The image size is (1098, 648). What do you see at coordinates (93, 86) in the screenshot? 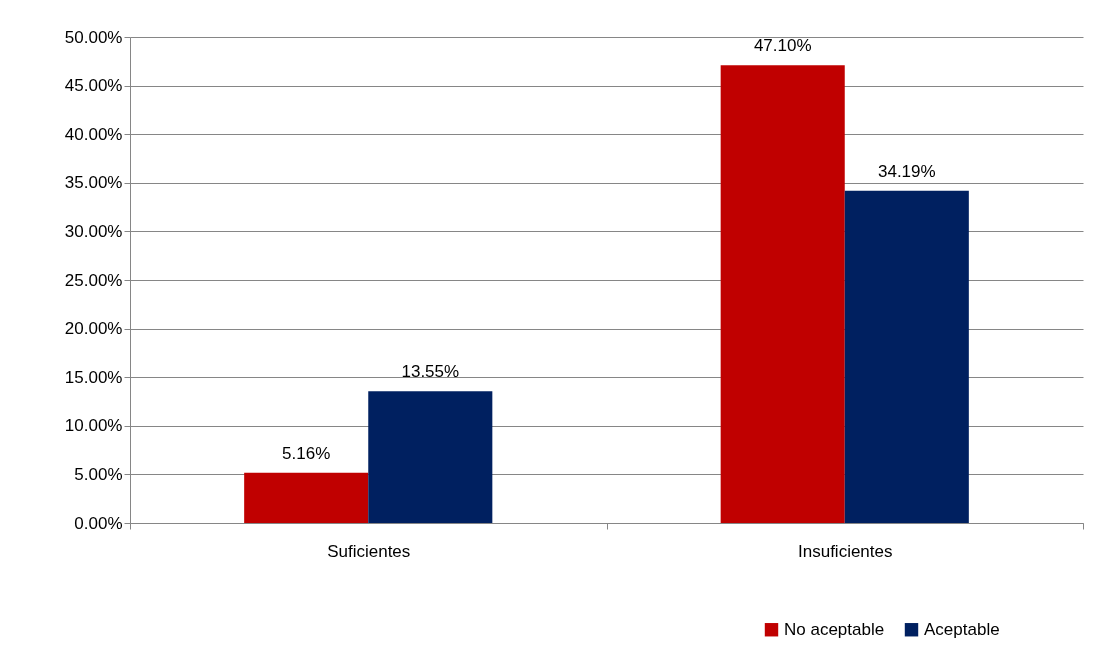
I see `y-tick-label: 45.00%` at bounding box center [93, 86].